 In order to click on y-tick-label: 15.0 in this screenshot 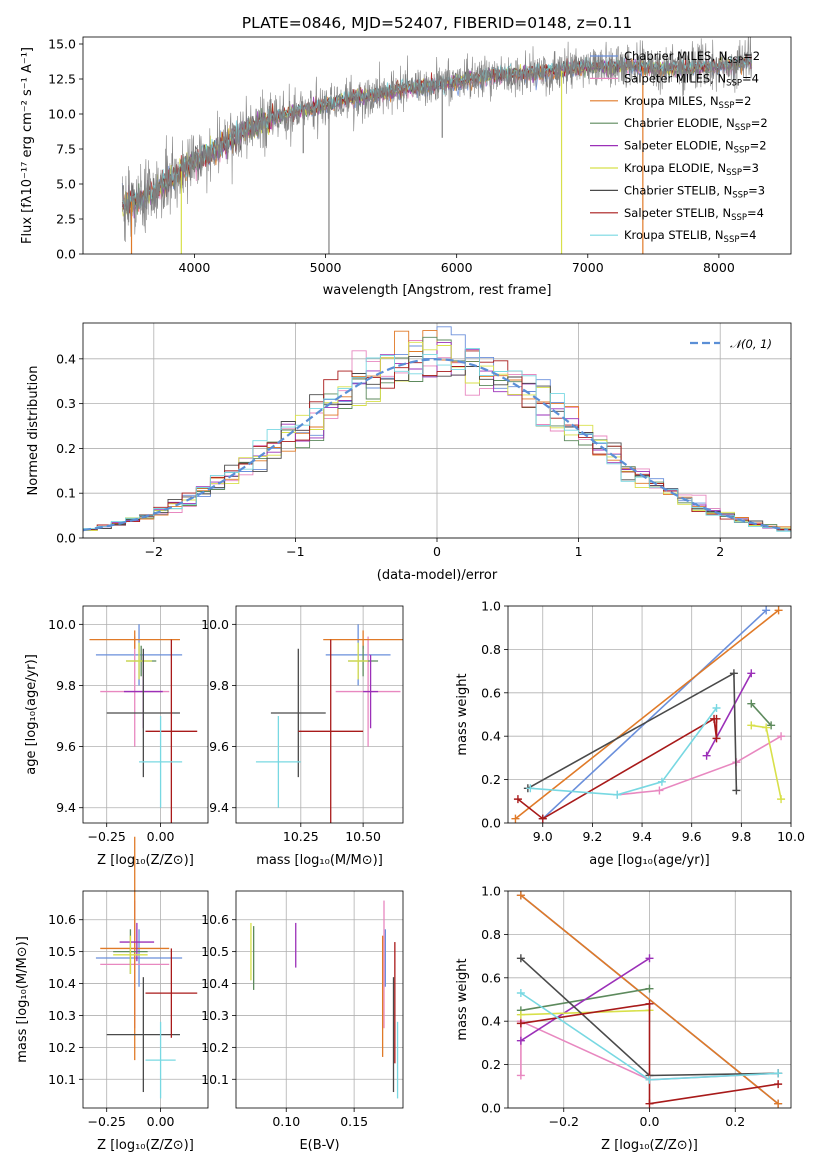, I will do `click(62, 44)`.